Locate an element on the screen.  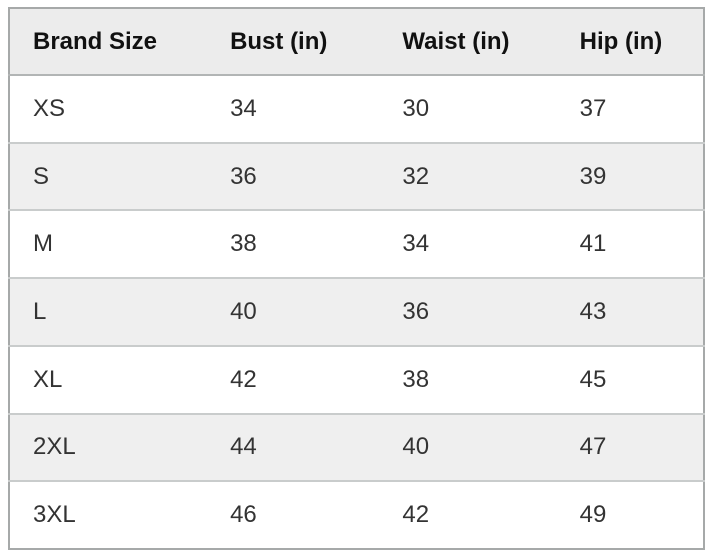
cell-hip: 49 is located at coordinates (630, 515).